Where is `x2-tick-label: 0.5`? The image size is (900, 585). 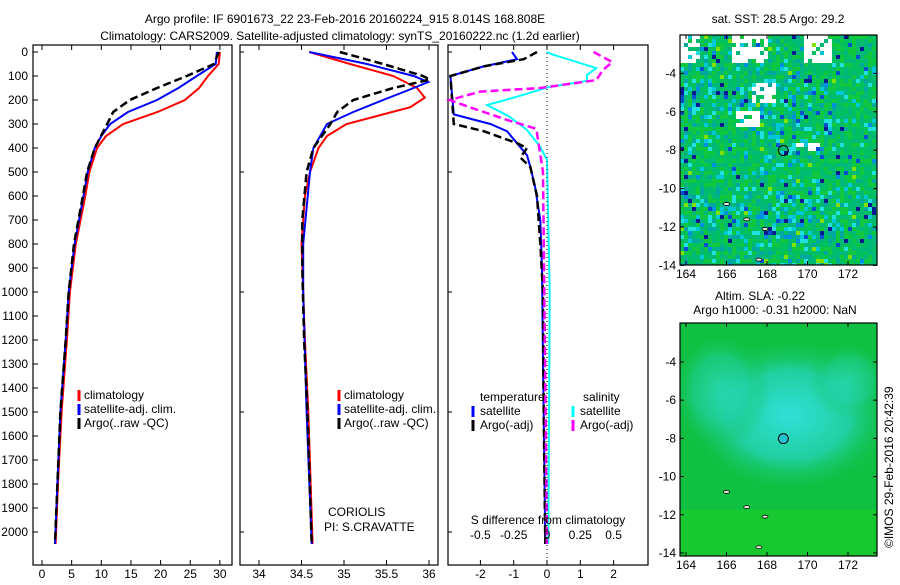
x2-tick-label: 0.5 is located at coordinates (613, 535).